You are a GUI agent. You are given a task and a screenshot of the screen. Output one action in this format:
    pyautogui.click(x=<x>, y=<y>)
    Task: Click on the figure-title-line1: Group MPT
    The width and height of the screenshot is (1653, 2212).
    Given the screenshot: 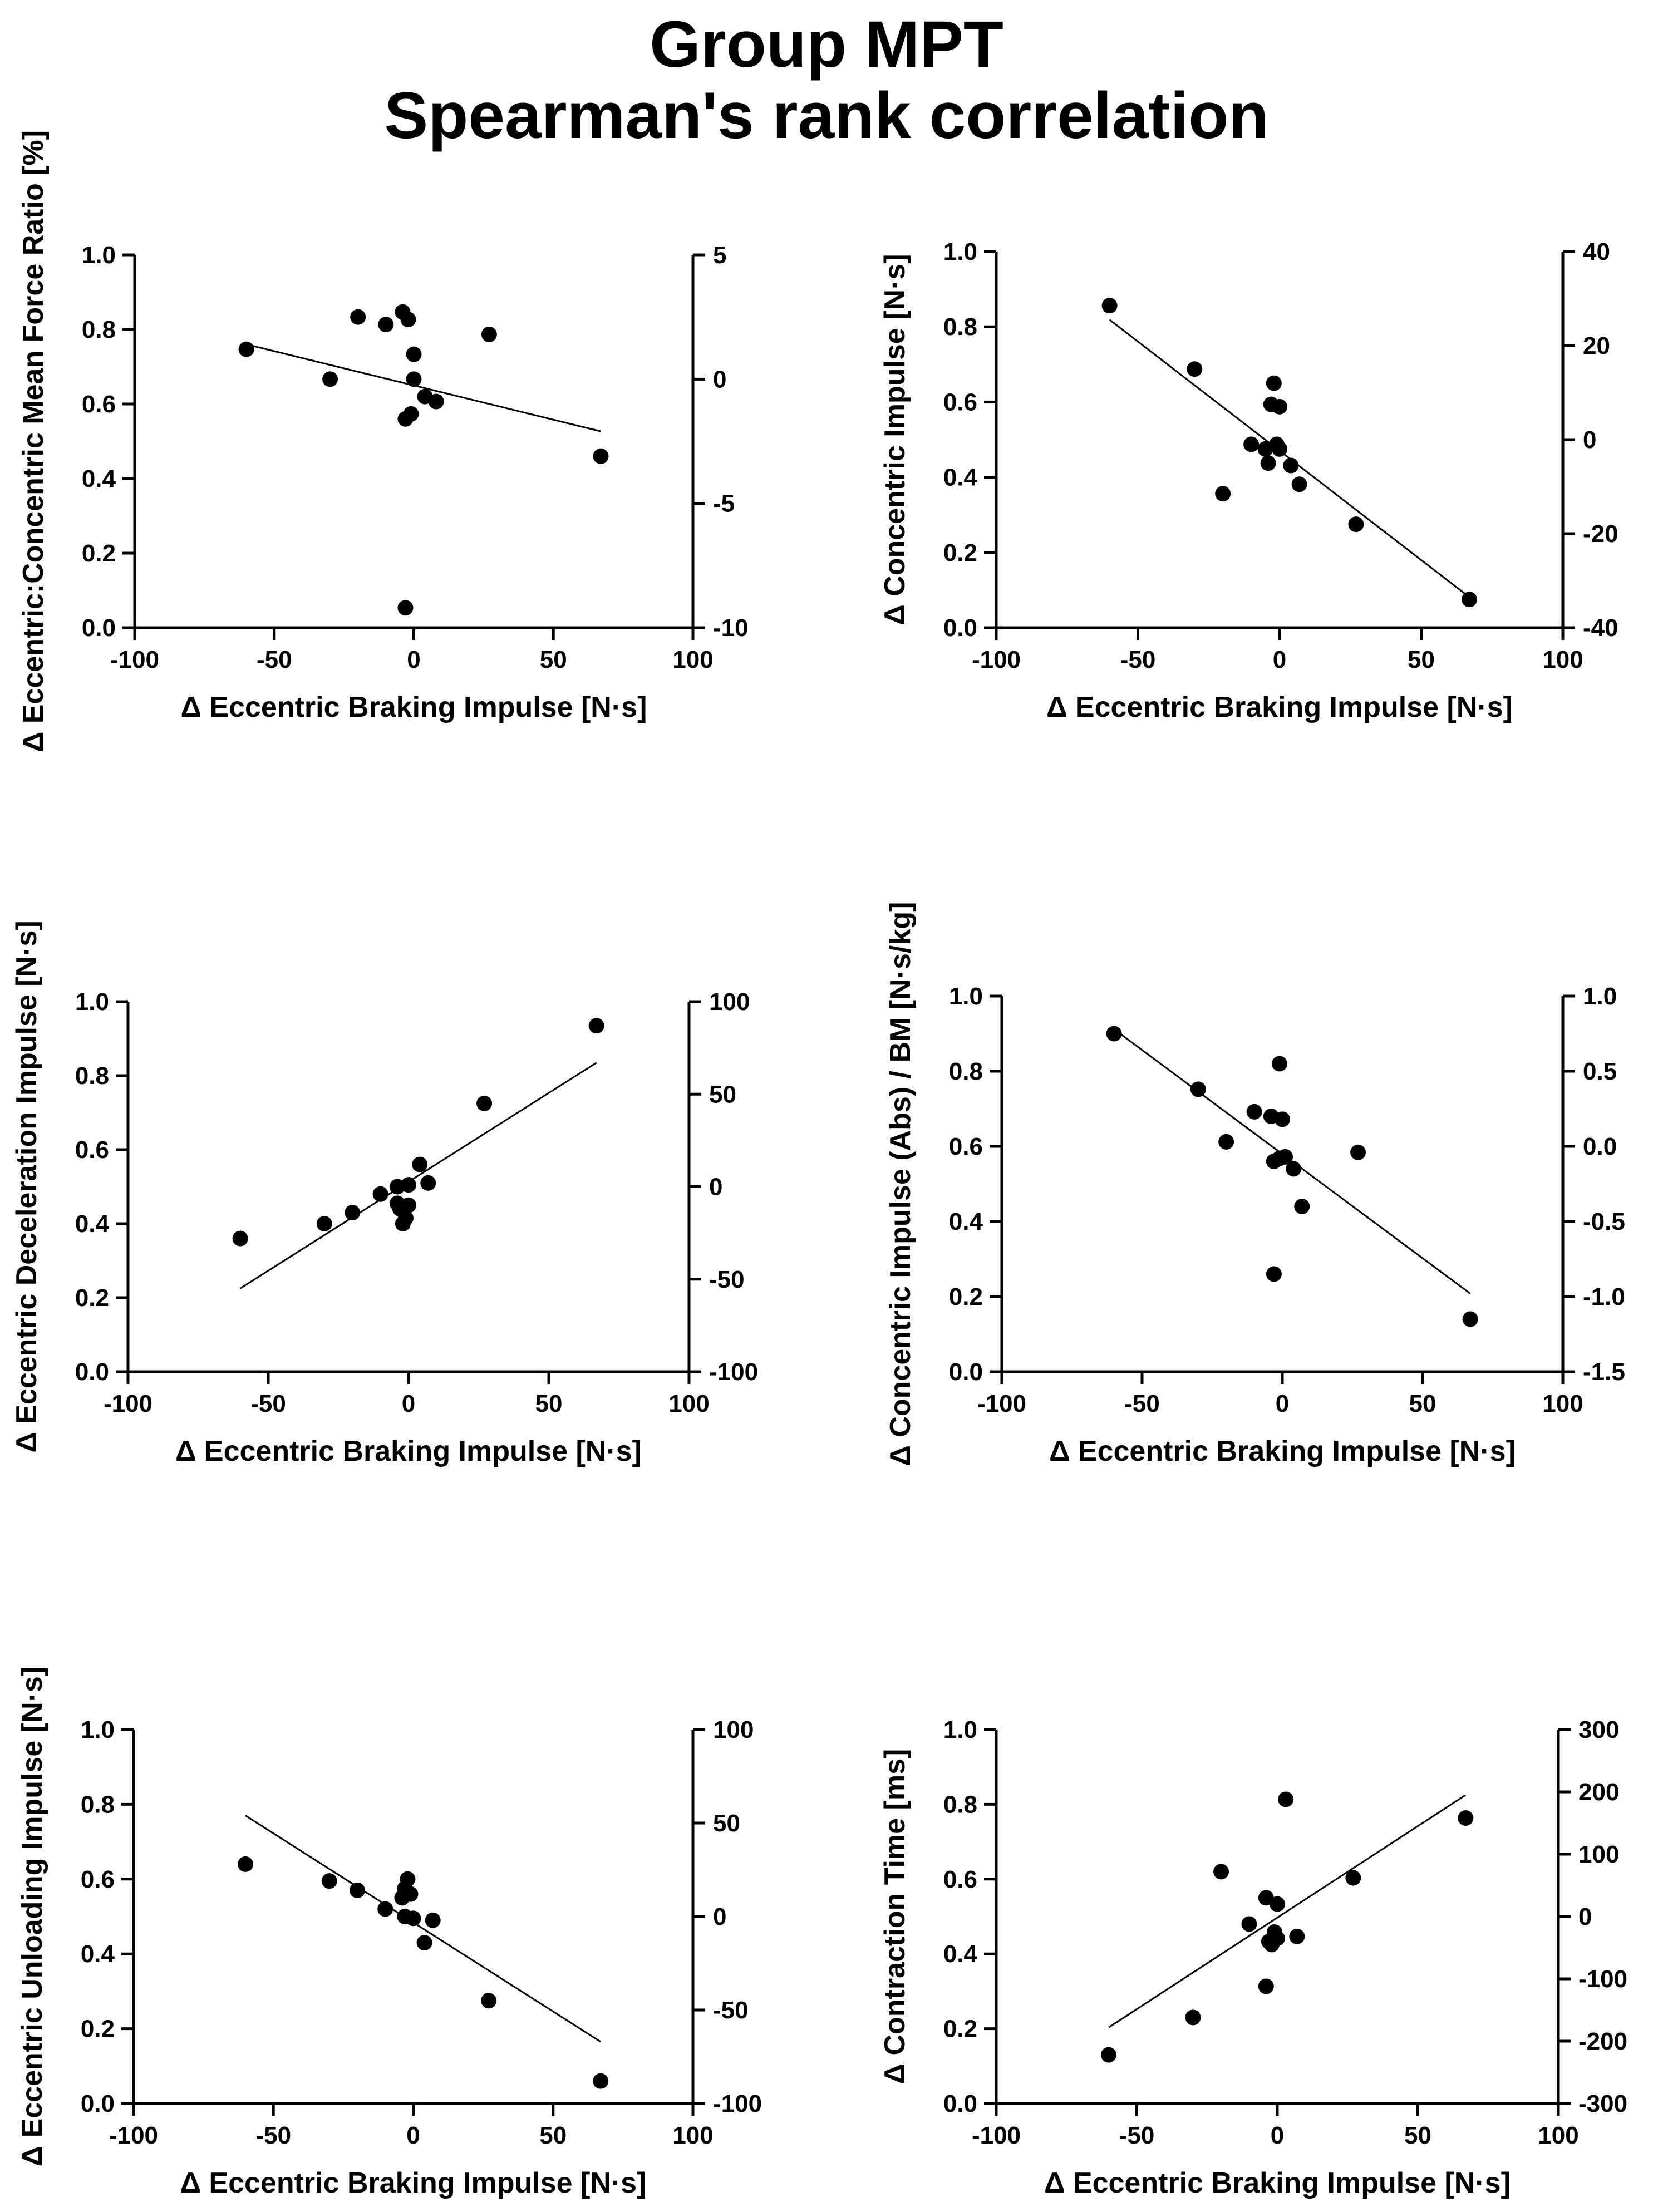 What is the action you would take?
    pyautogui.click(x=826, y=44)
    